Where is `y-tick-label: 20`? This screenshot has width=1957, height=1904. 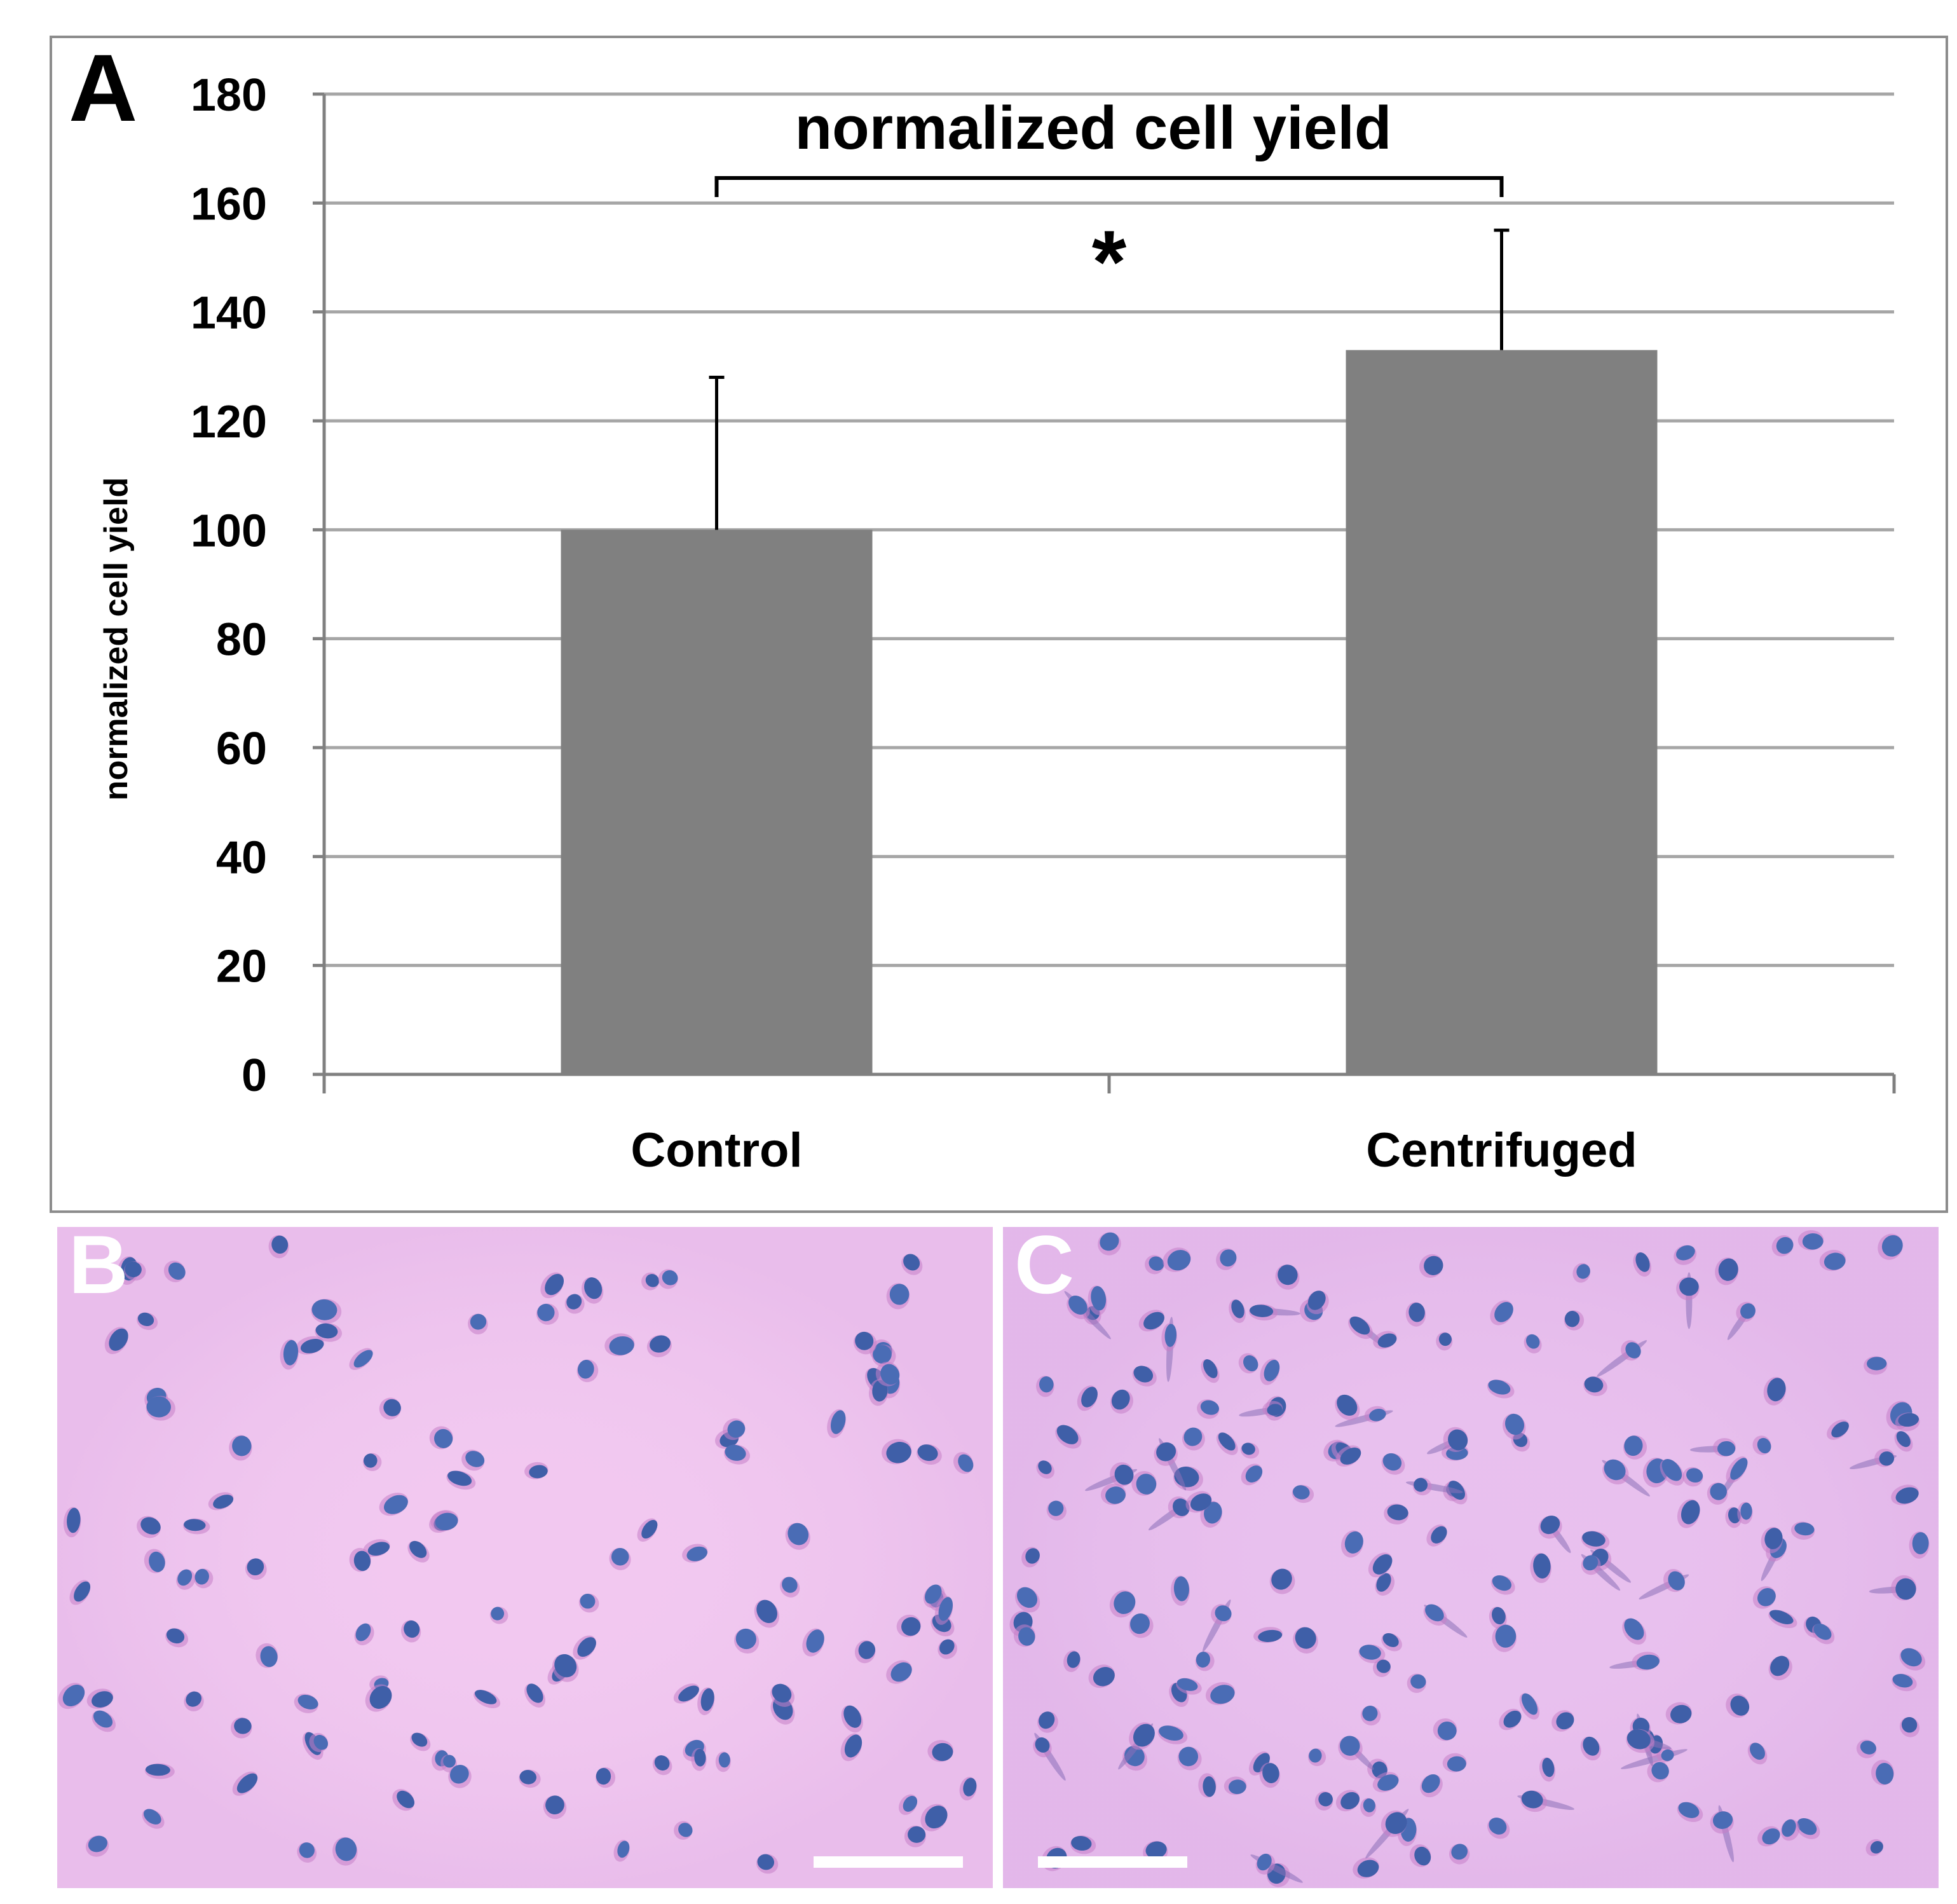
y-tick-label: 20 is located at coordinates (241, 967).